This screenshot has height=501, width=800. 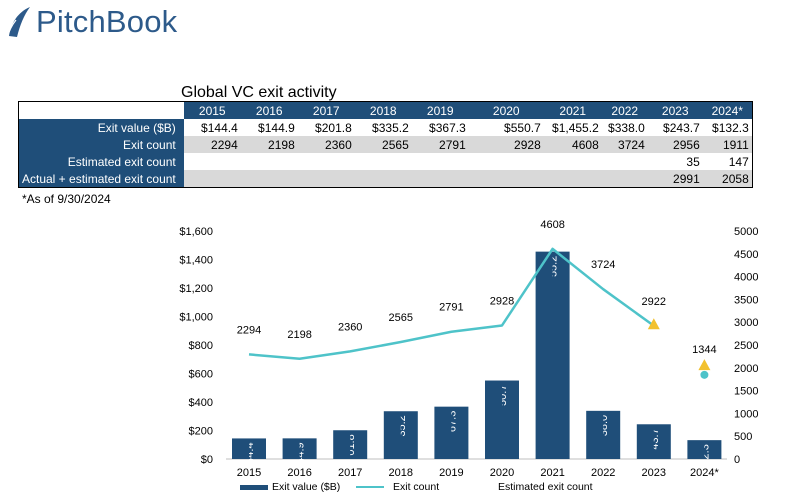 What do you see at coordinates (502, 301) in the screenshot?
I see `line-data-label: 2928` at bounding box center [502, 301].